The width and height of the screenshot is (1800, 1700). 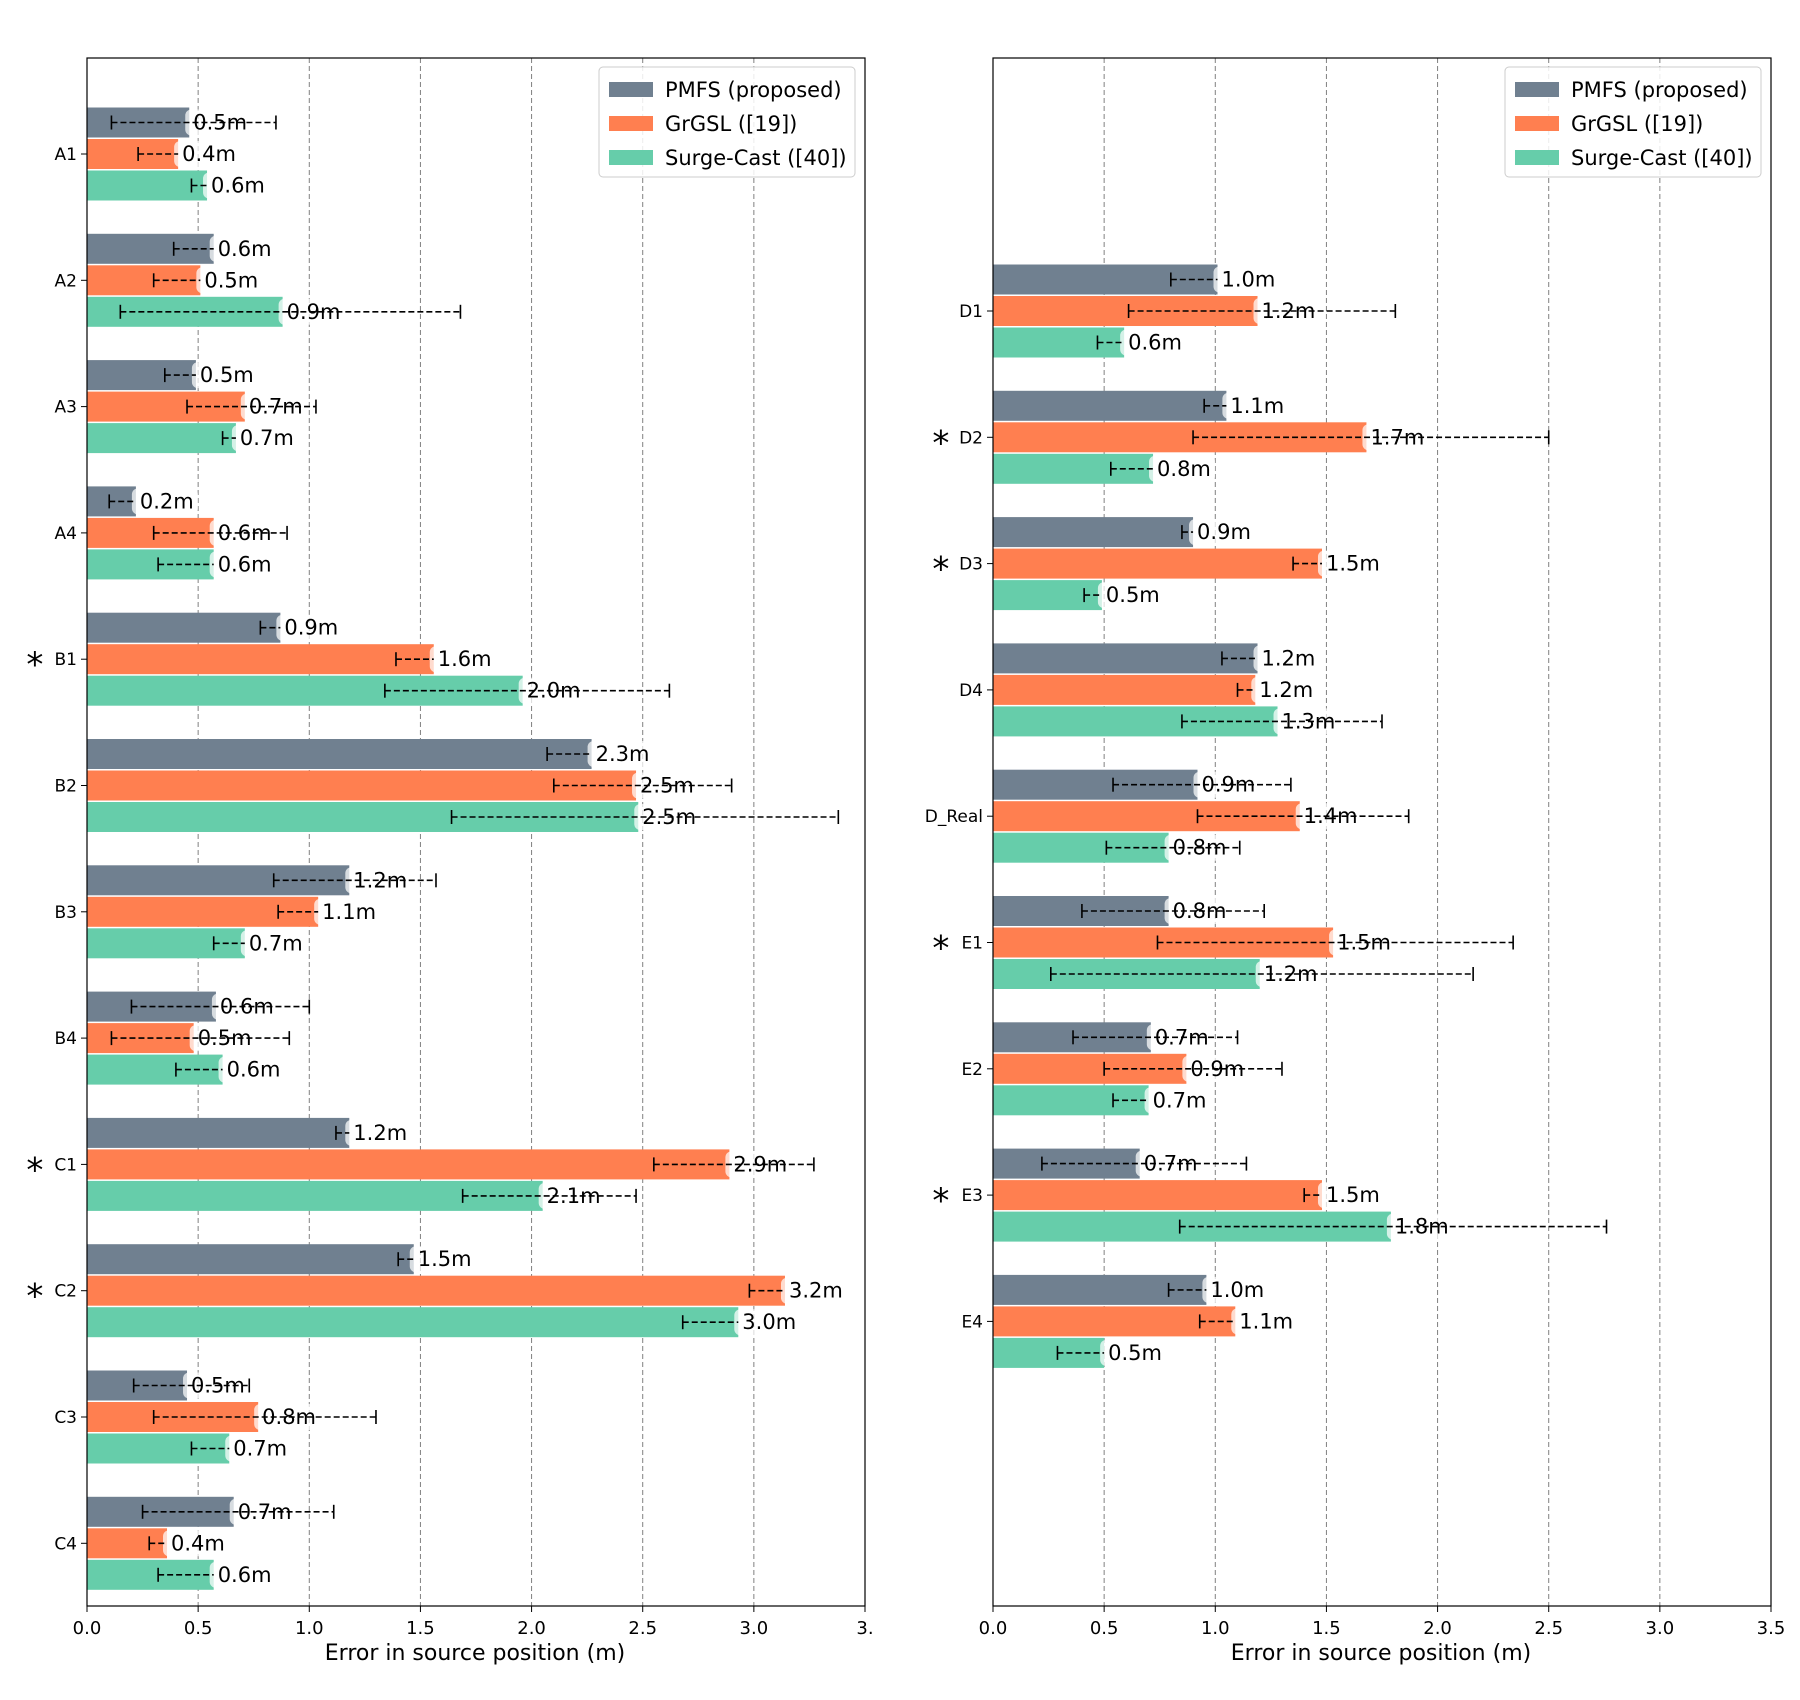 I want to click on x-tick-label: 0.0, so click(x=993, y=1628).